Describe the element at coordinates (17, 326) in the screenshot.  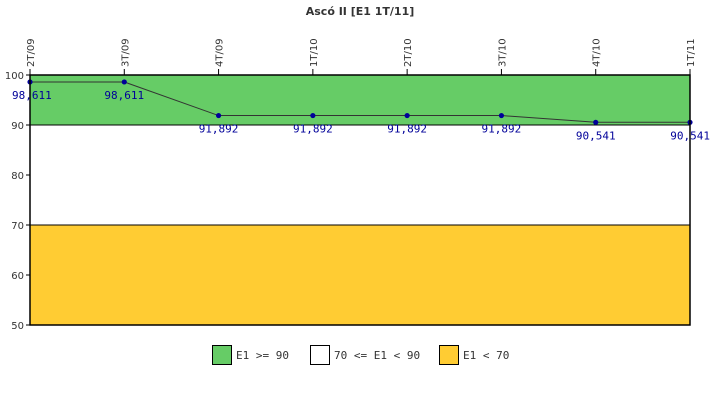
I see `y-tick-label: 50` at that location.